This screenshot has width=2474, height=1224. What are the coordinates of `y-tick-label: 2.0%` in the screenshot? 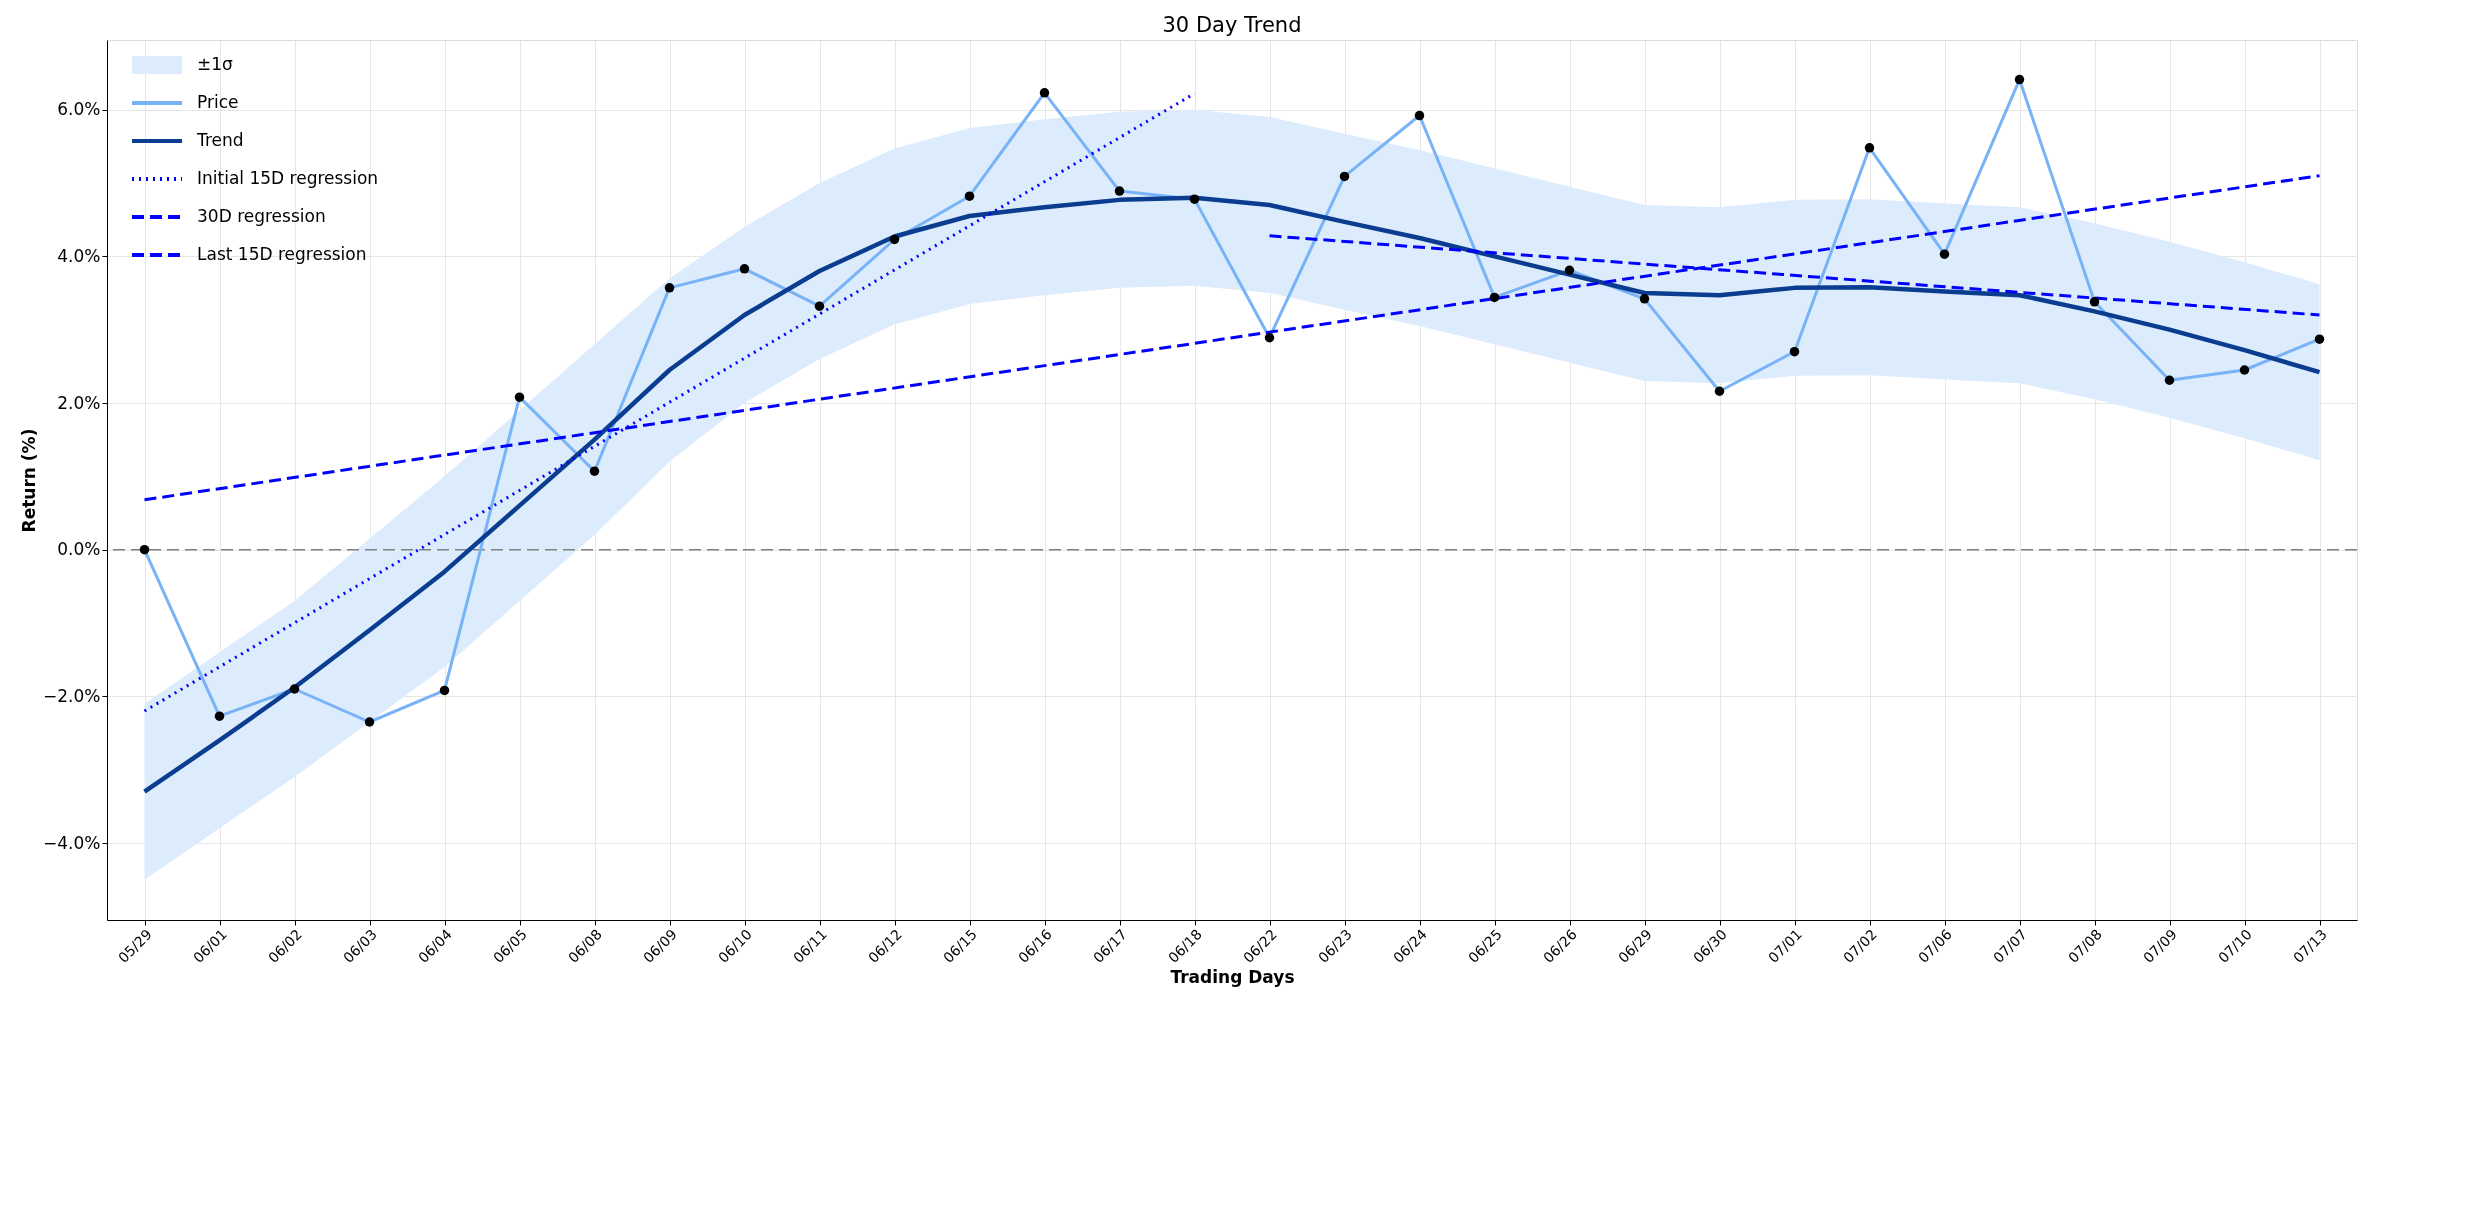 It's located at (79, 402).